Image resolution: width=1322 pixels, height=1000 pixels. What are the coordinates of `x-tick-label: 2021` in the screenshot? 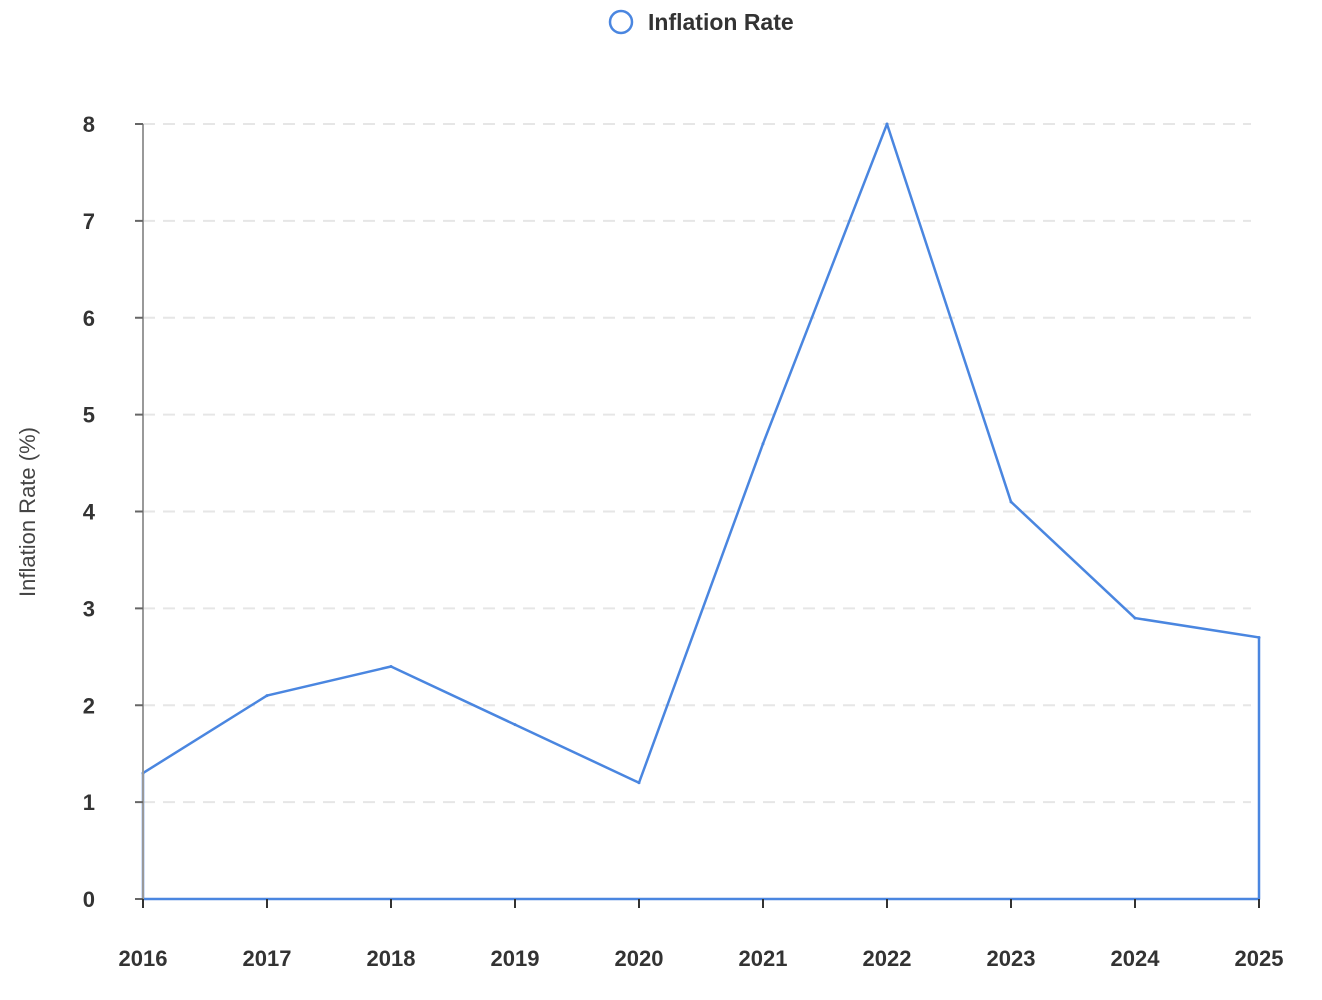 It's located at (763, 958).